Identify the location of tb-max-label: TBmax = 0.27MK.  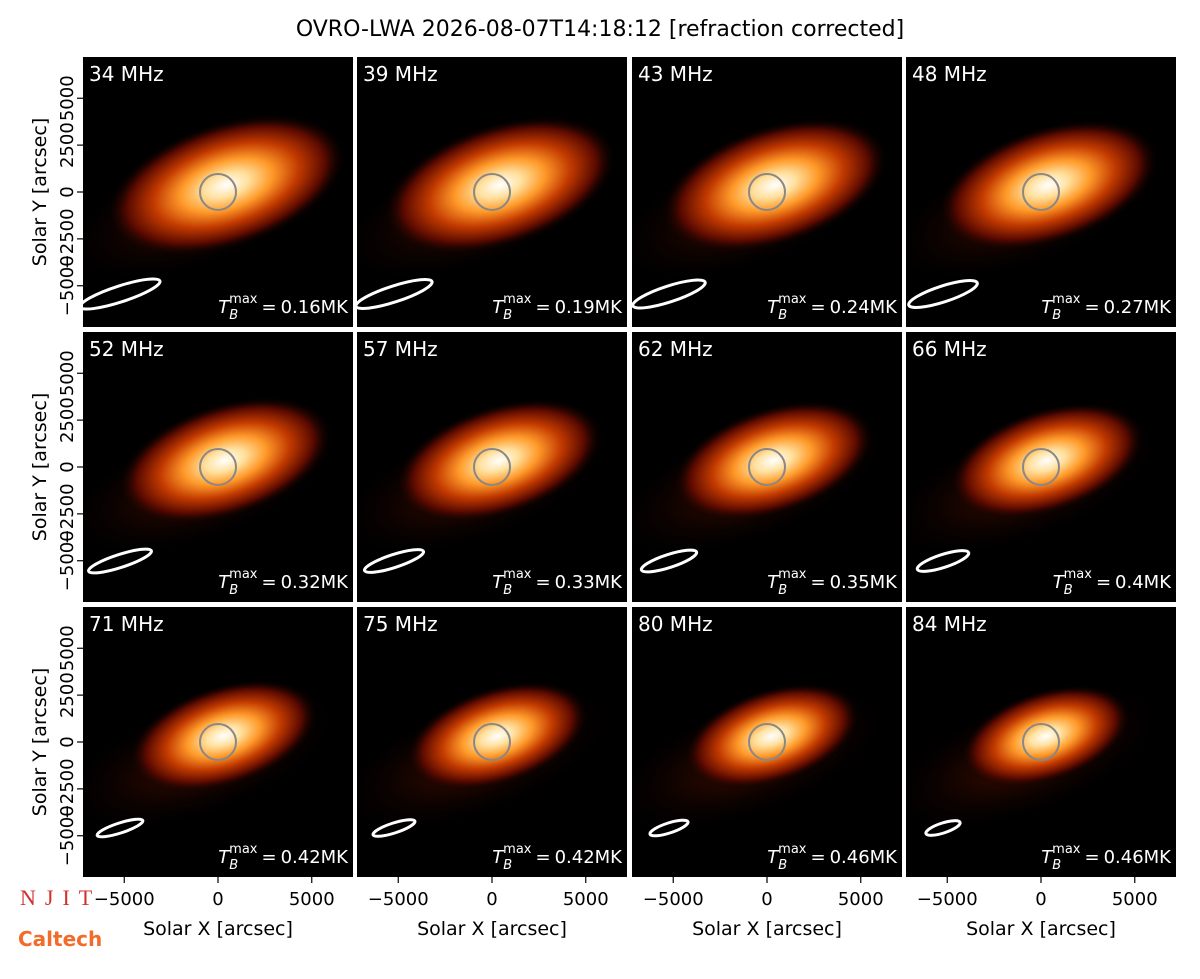
(1106, 307).